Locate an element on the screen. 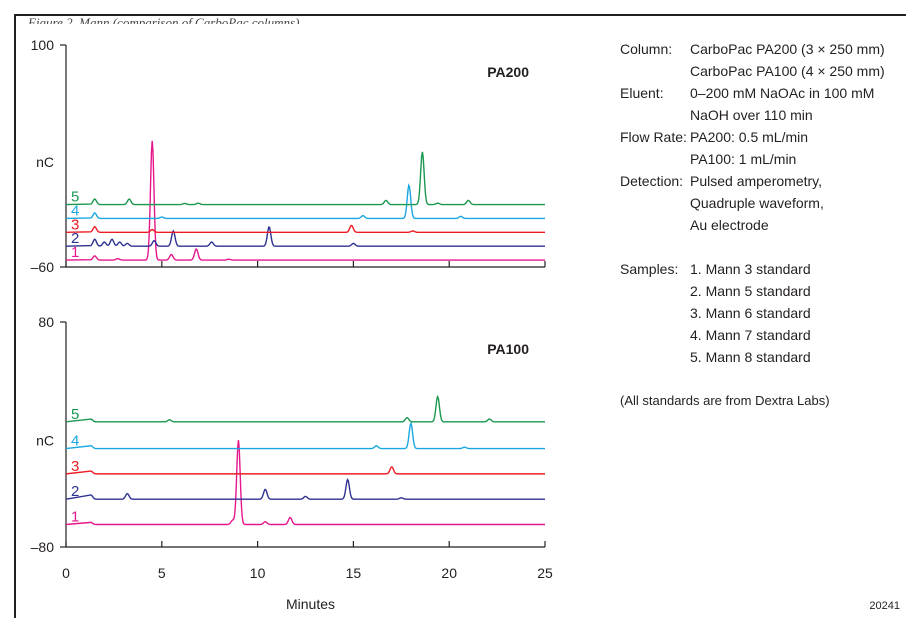 The height and width of the screenshot is (618, 906). sample-item: 1. Mann 3 standard is located at coordinates (750, 269).